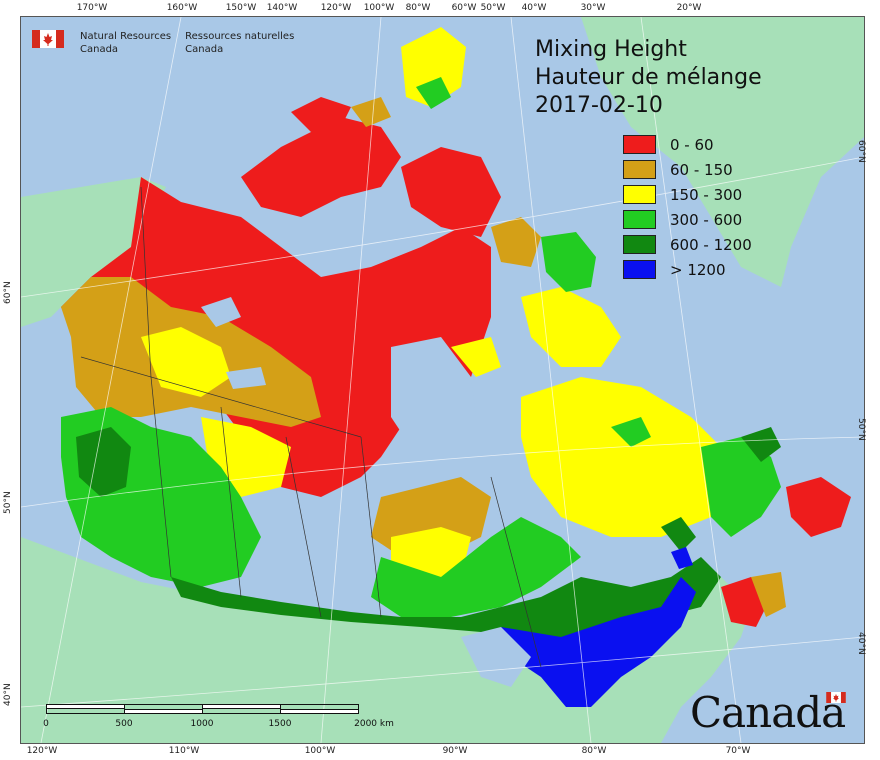 The height and width of the screenshot is (760, 880). I want to click on zone-yellow-labrador, so click(571, 327).